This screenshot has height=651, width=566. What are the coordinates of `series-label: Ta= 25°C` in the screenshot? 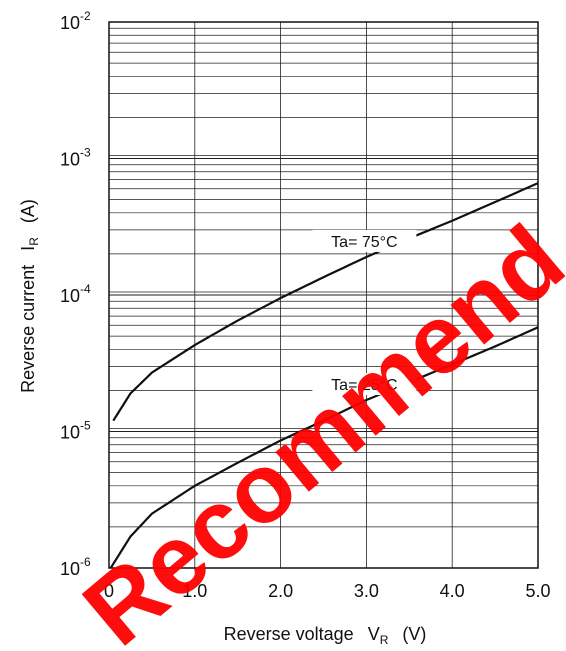 It's located at (364, 385).